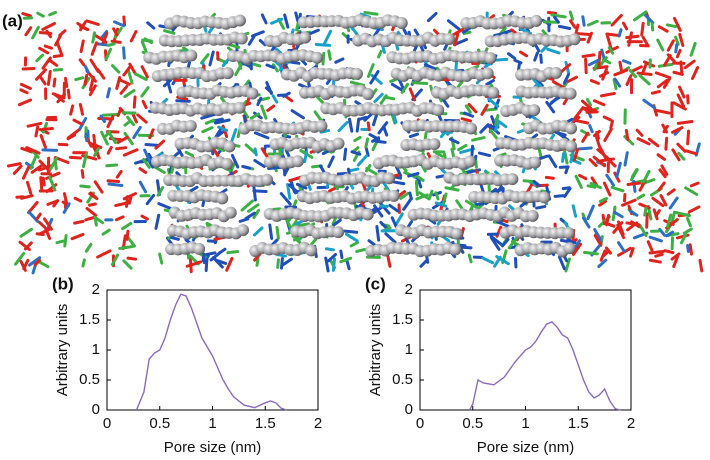 This screenshot has width=710, height=460. Describe the element at coordinates (12, 20) in the screenshot. I see `panel-label: (a)` at that location.